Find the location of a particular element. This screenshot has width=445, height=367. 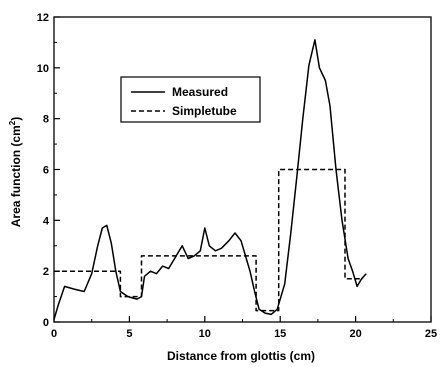

x-tick-label: 0 is located at coordinates (54, 334).